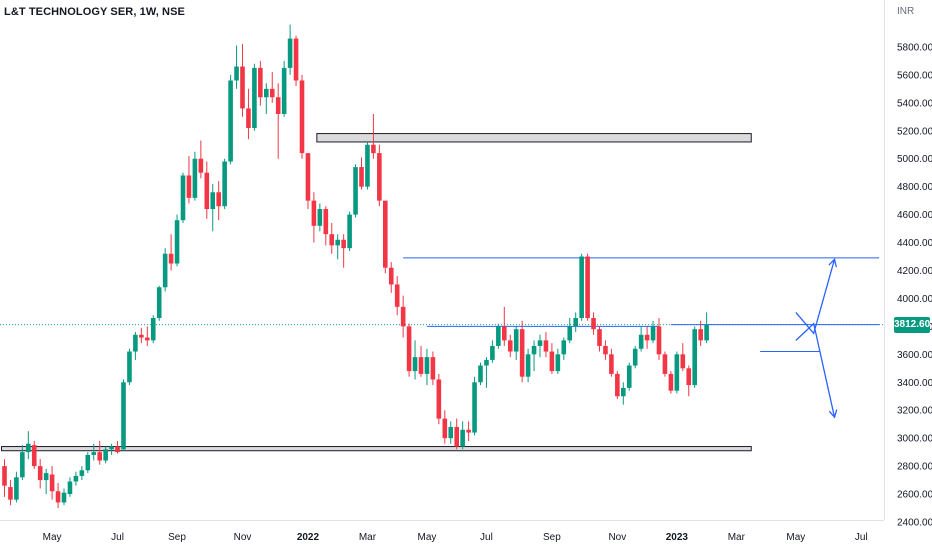  What do you see at coordinates (914, 215) in the screenshot?
I see `y-tick-label: 4600.00` at bounding box center [914, 215].